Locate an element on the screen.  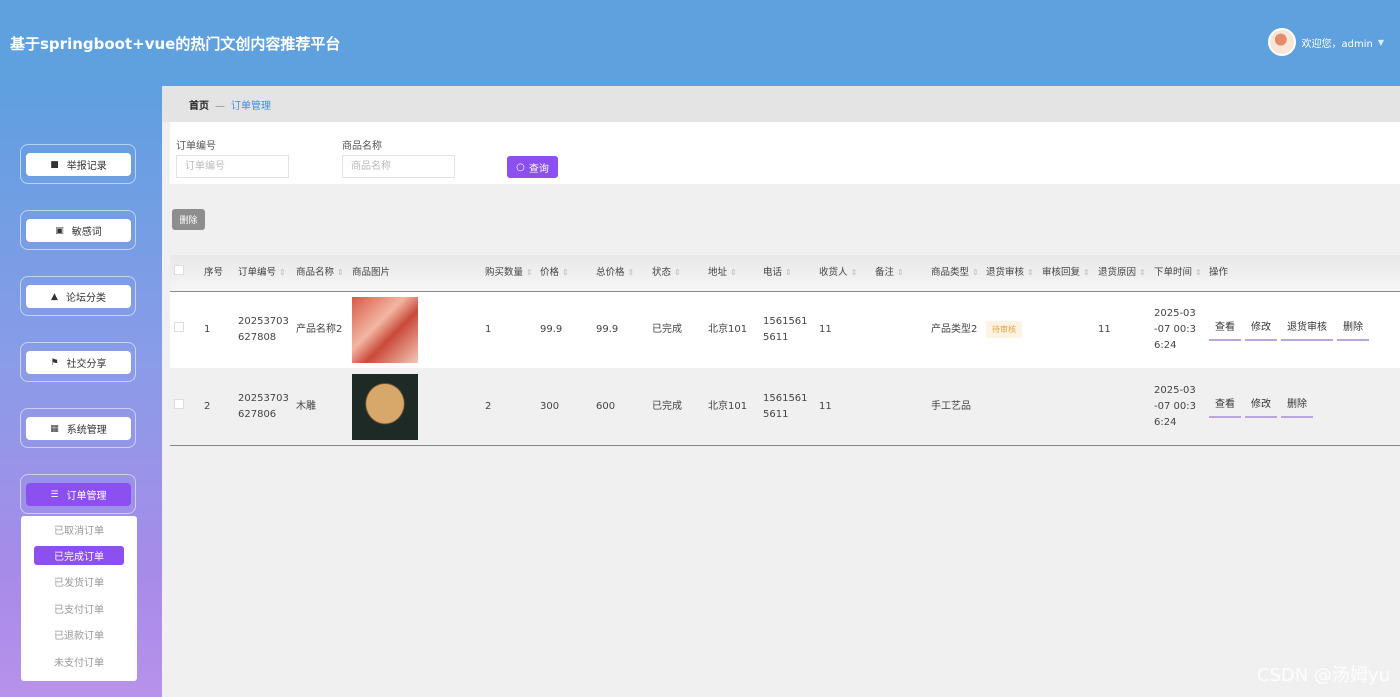
sidebar-button: ▣ 敏感词 is located at coordinates (78, 230).